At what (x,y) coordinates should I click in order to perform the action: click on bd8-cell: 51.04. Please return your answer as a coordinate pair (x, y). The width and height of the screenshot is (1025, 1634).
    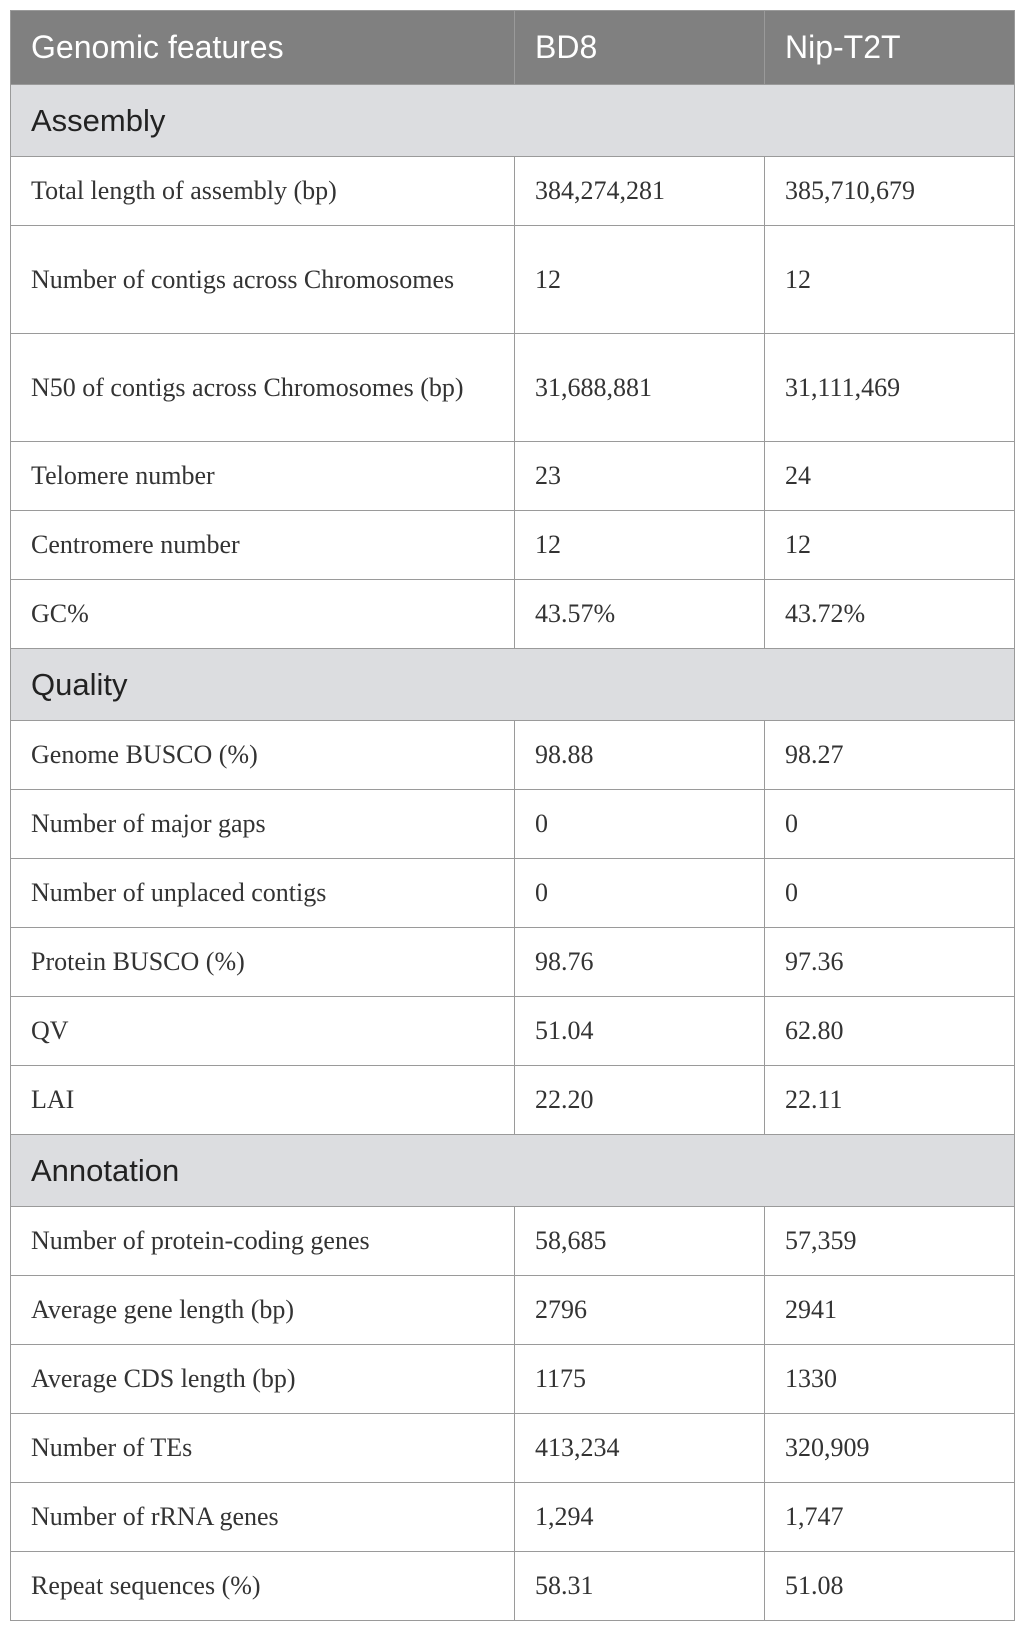
    Looking at the image, I should click on (639, 1031).